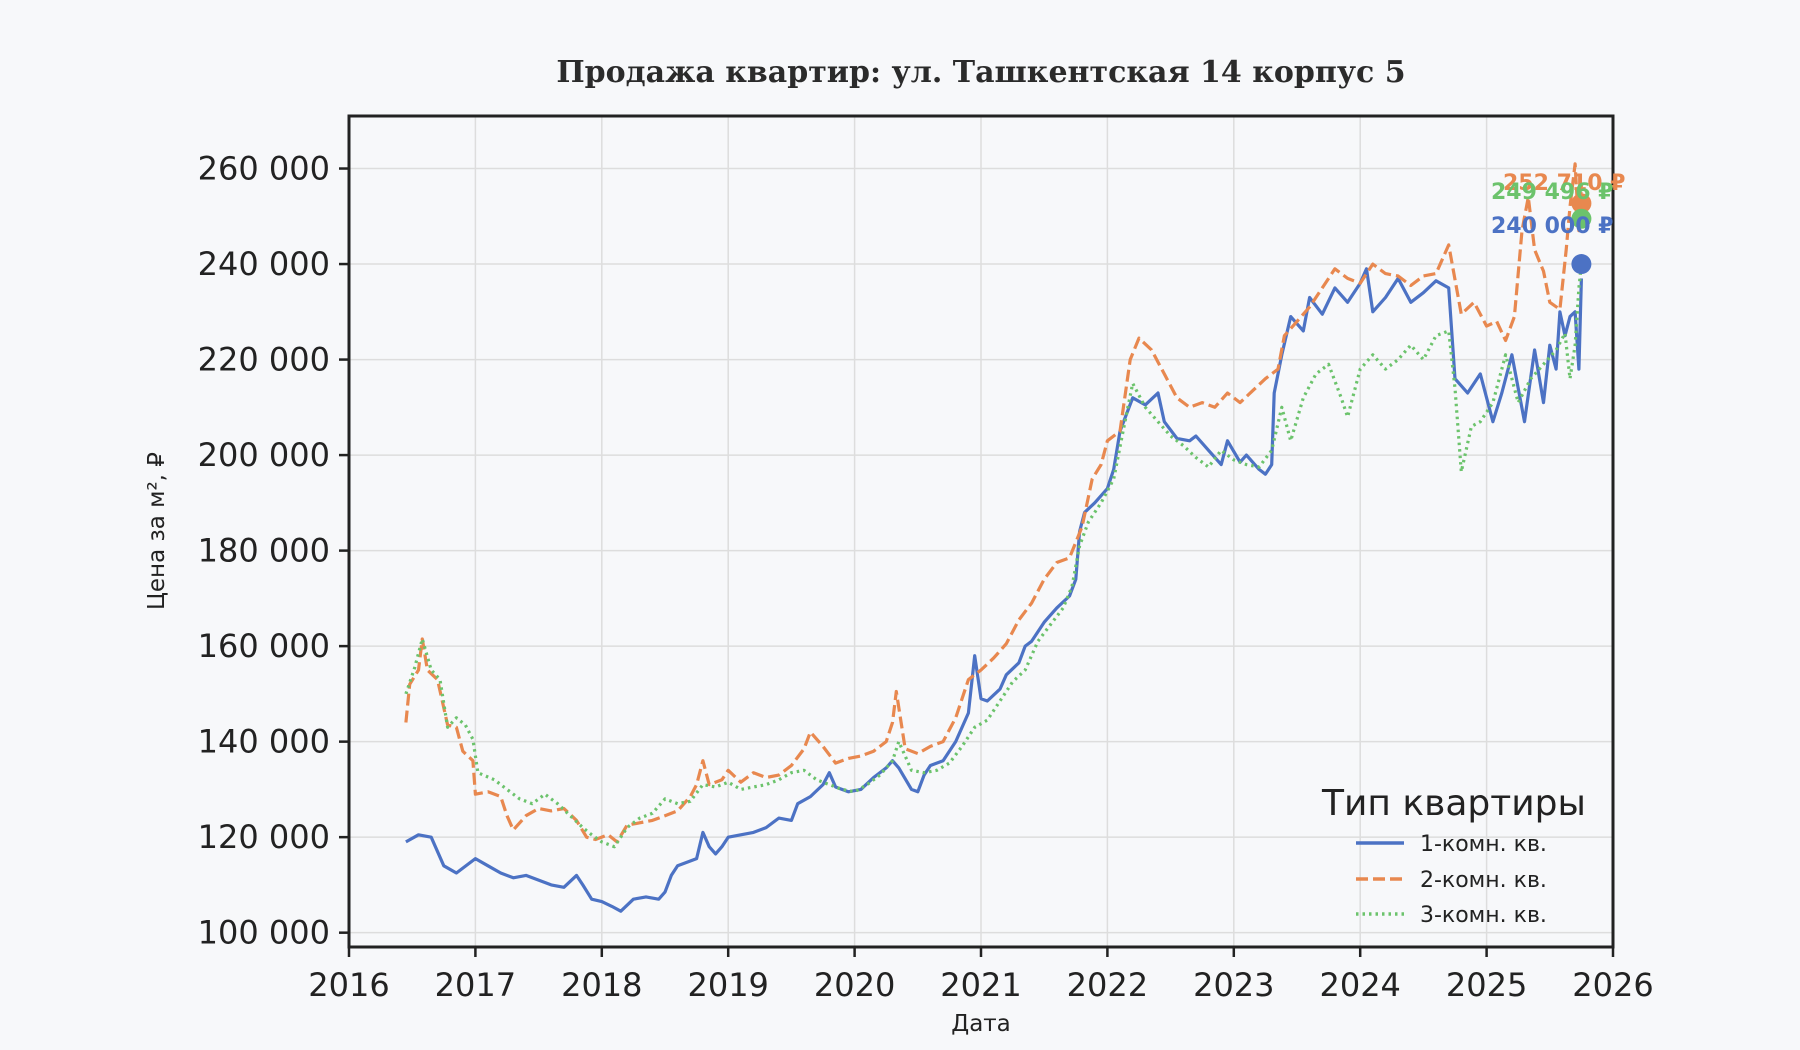 The height and width of the screenshot is (1050, 1800). What do you see at coordinates (1483, 844) in the screenshot?
I see `legend-label-1: 1-комн. кв.` at bounding box center [1483, 844].